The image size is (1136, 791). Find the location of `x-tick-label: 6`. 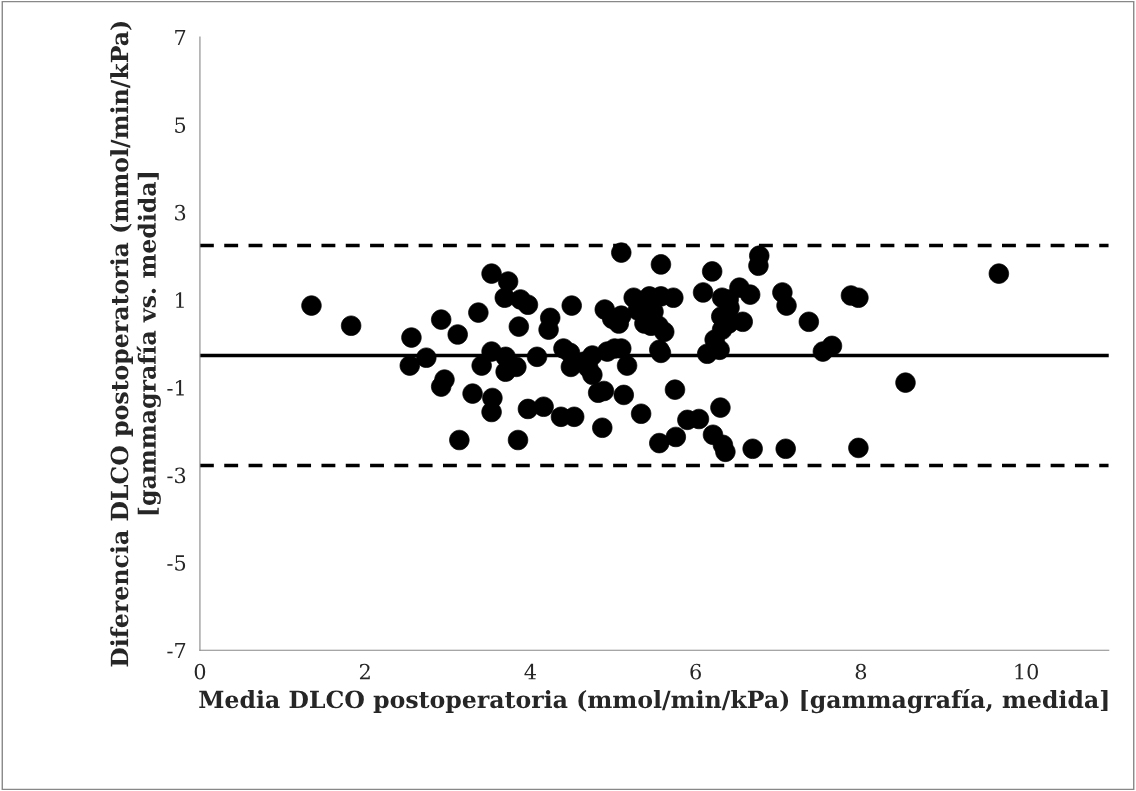

x-tick-label: 6 is located at coordinates (695, 671).